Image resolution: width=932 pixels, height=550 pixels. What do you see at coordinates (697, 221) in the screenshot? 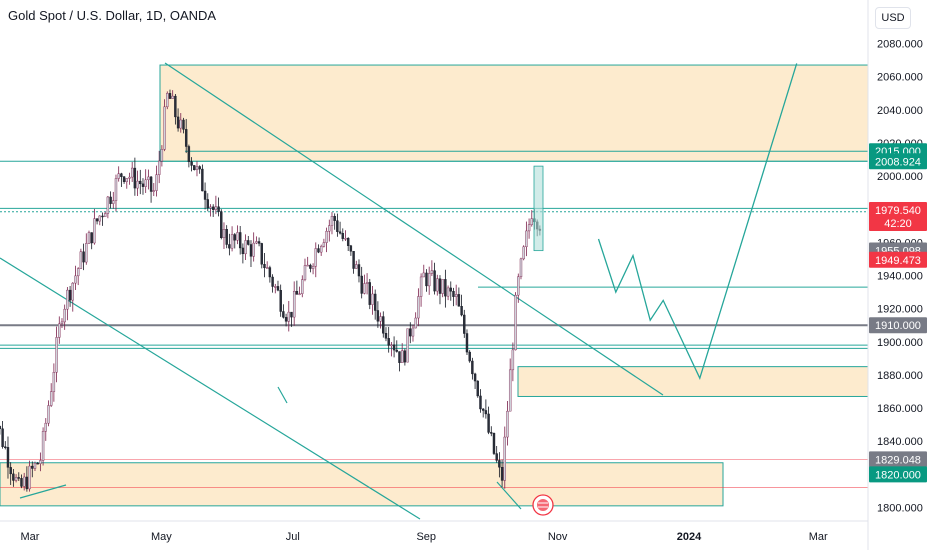
I see `projection-path` at bounding box center [697, 221].